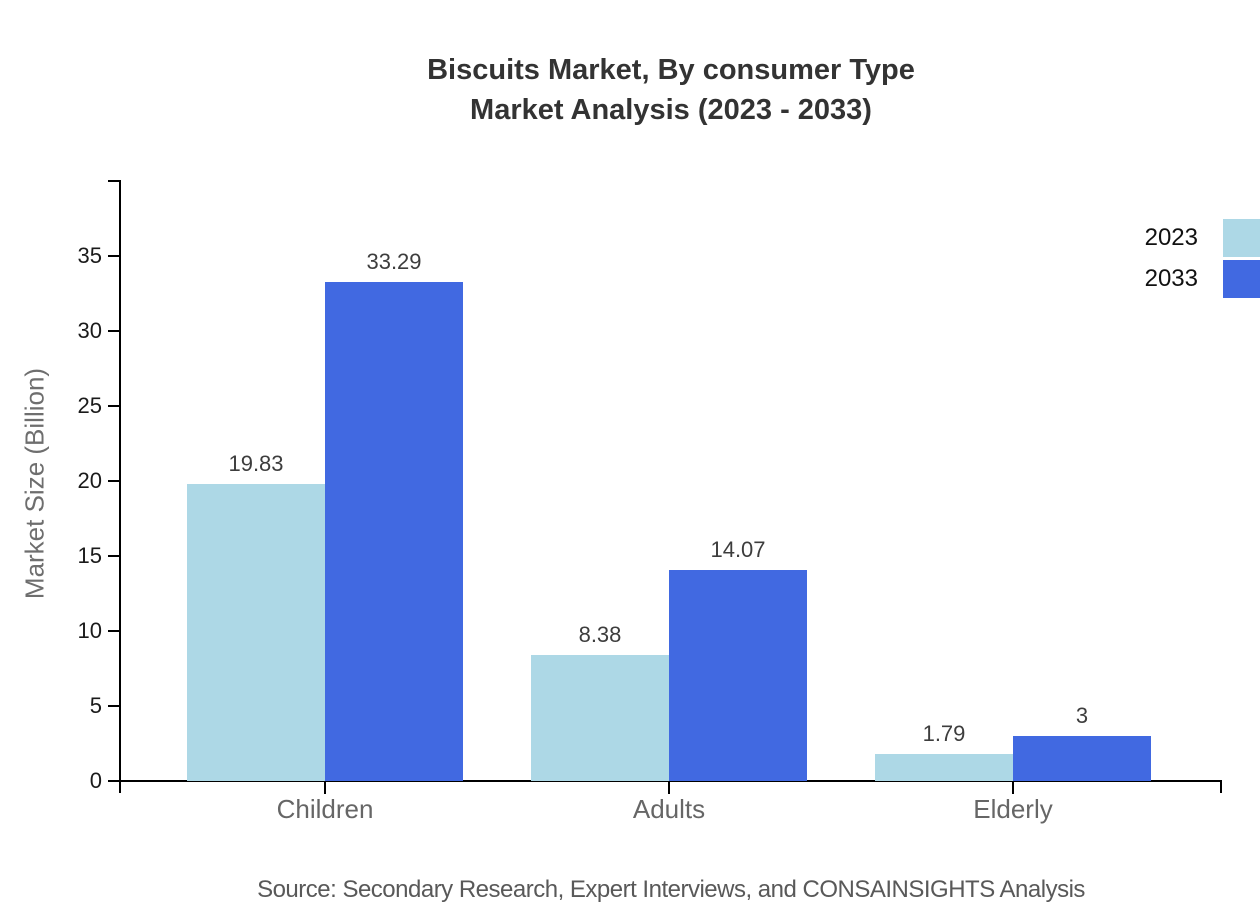  I want to click on category-label-adults: Adults, so click(669, 809).